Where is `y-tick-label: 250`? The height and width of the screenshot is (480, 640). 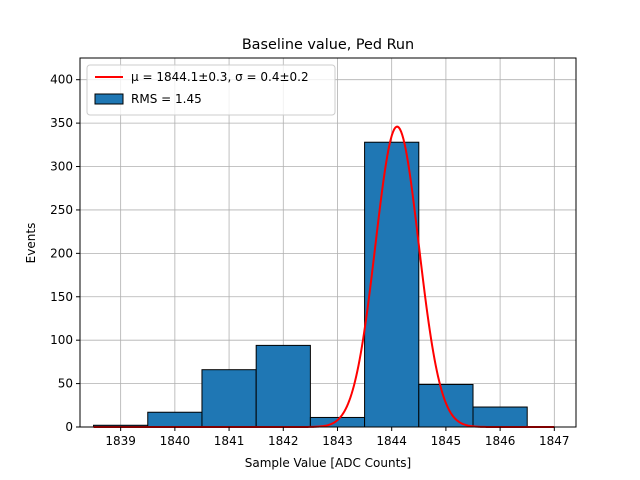 y-tick-label: 250 is located at coordinates (61, 210).